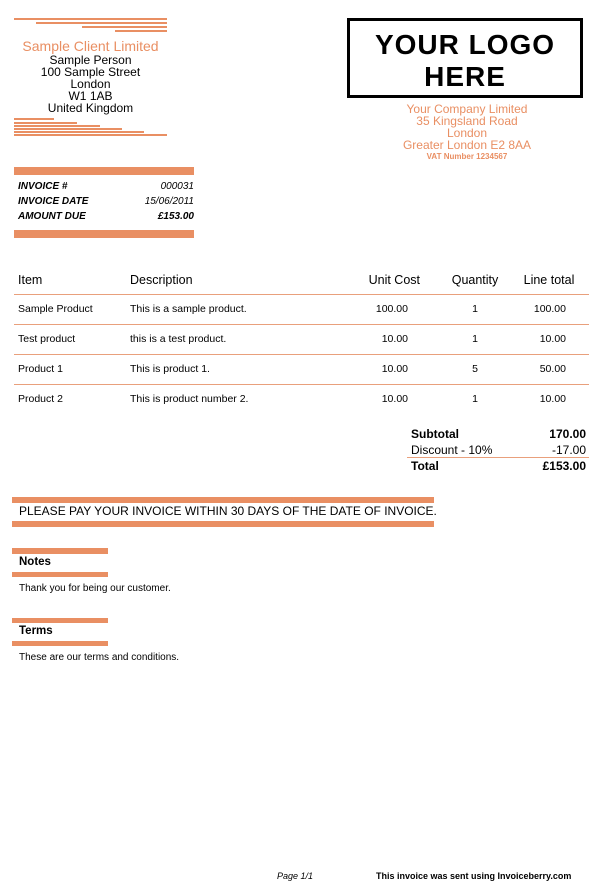  I want to click on vat-number: VAT Number 1234567, so click(467, 156).